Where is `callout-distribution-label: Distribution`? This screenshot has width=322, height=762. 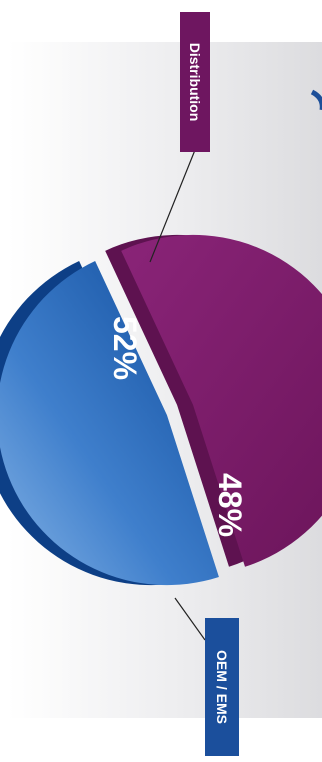 callout-distribution-label: Distribution is located at coordinates (195, 82).